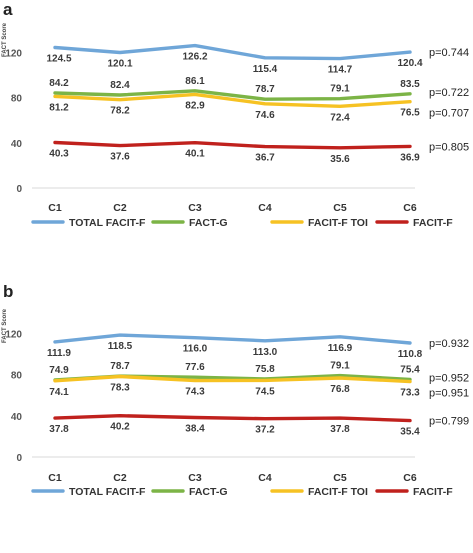 The width and height of the screenshot is (473, 553). What do you see at coordinates (410, 84) in the screenshot?
I see `data-label: 83.5` at bounding box center [410, 84].